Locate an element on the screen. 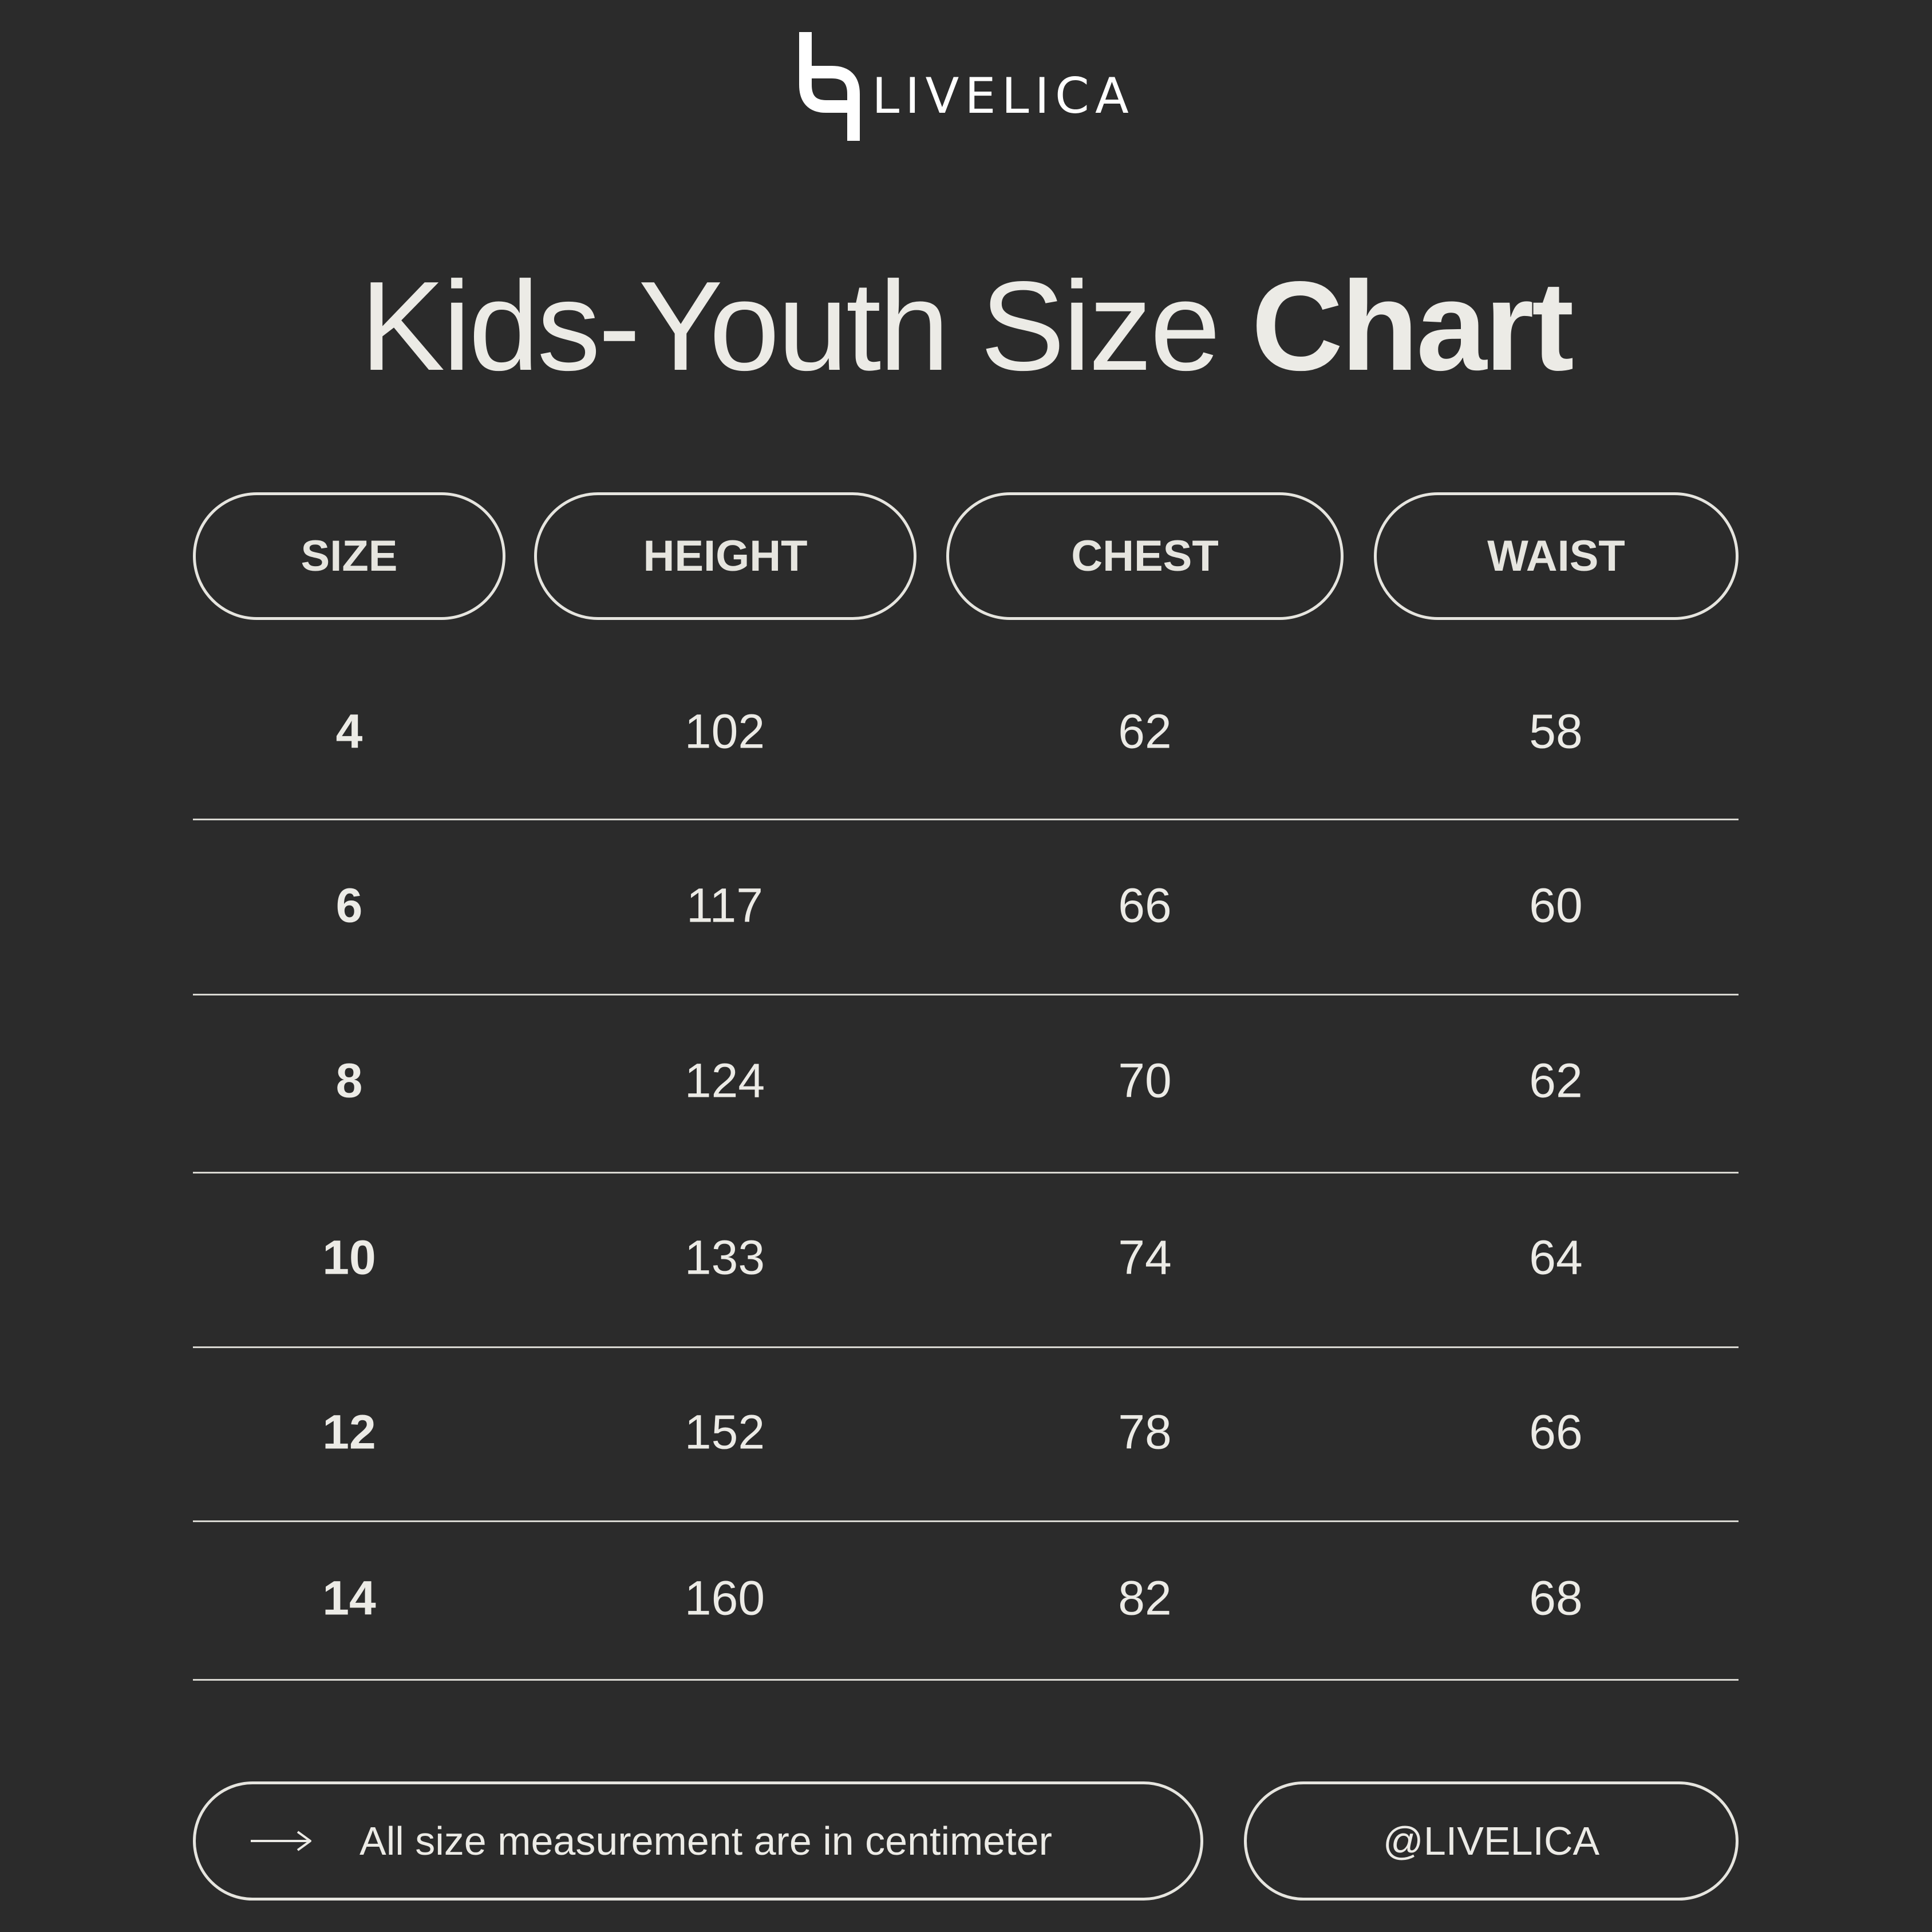 This screenshot has height=1932, width=1932. social-handle: @LIVELICA is located at coordinates (1491, 1841).